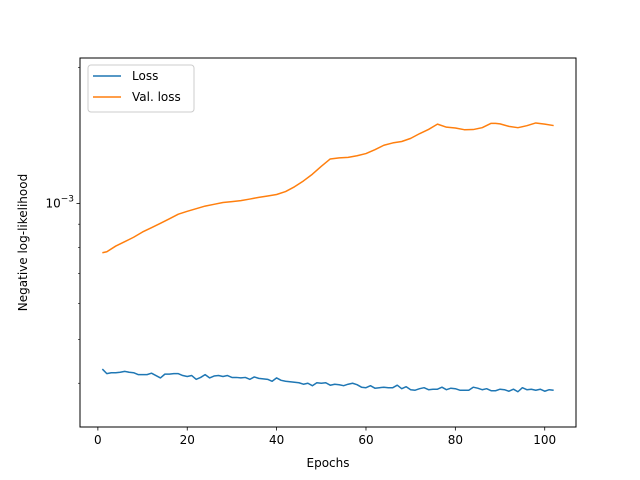 This screenshot has height=480, width=640. I want to click on x-axis-ticks: 0 20 40 60 80 100, so click(325, 437).